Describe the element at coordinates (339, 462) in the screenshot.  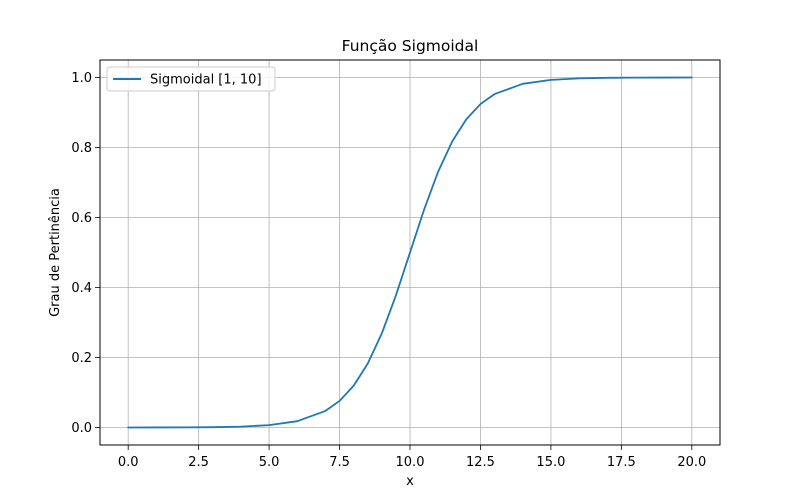
I see `x-tick-label: 7.5` at that location.